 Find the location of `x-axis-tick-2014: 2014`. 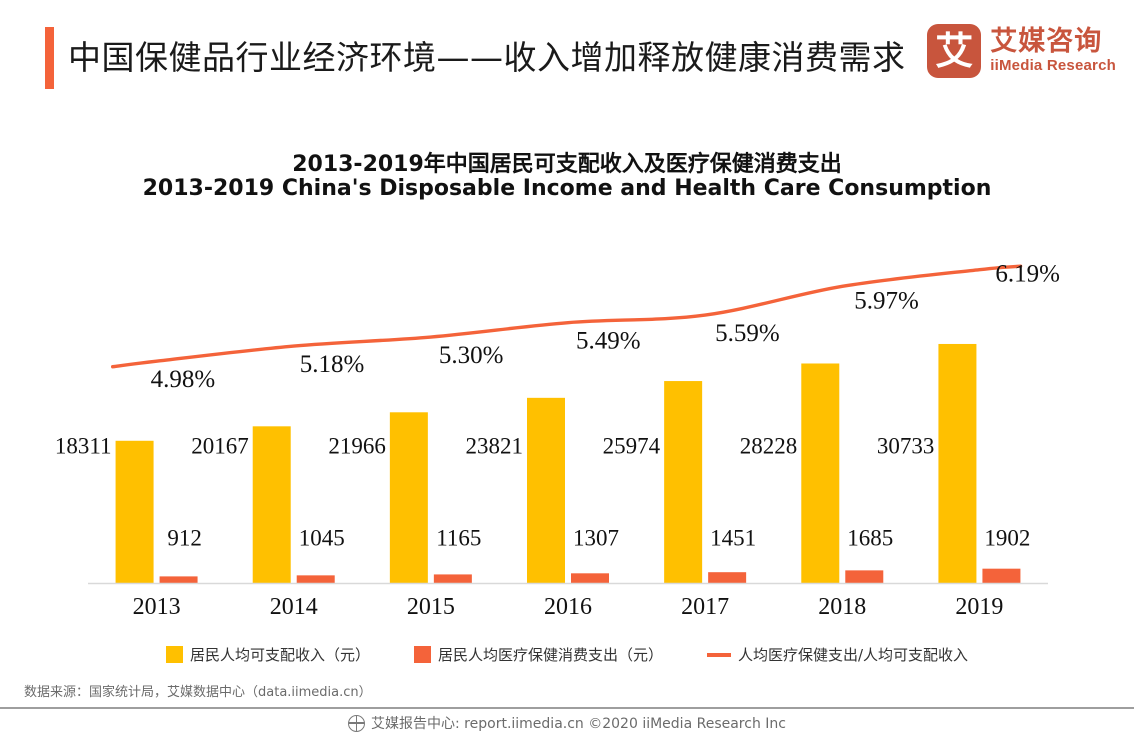

x-axis-tick-2014: 2014 is located at coordinates (293, 607).